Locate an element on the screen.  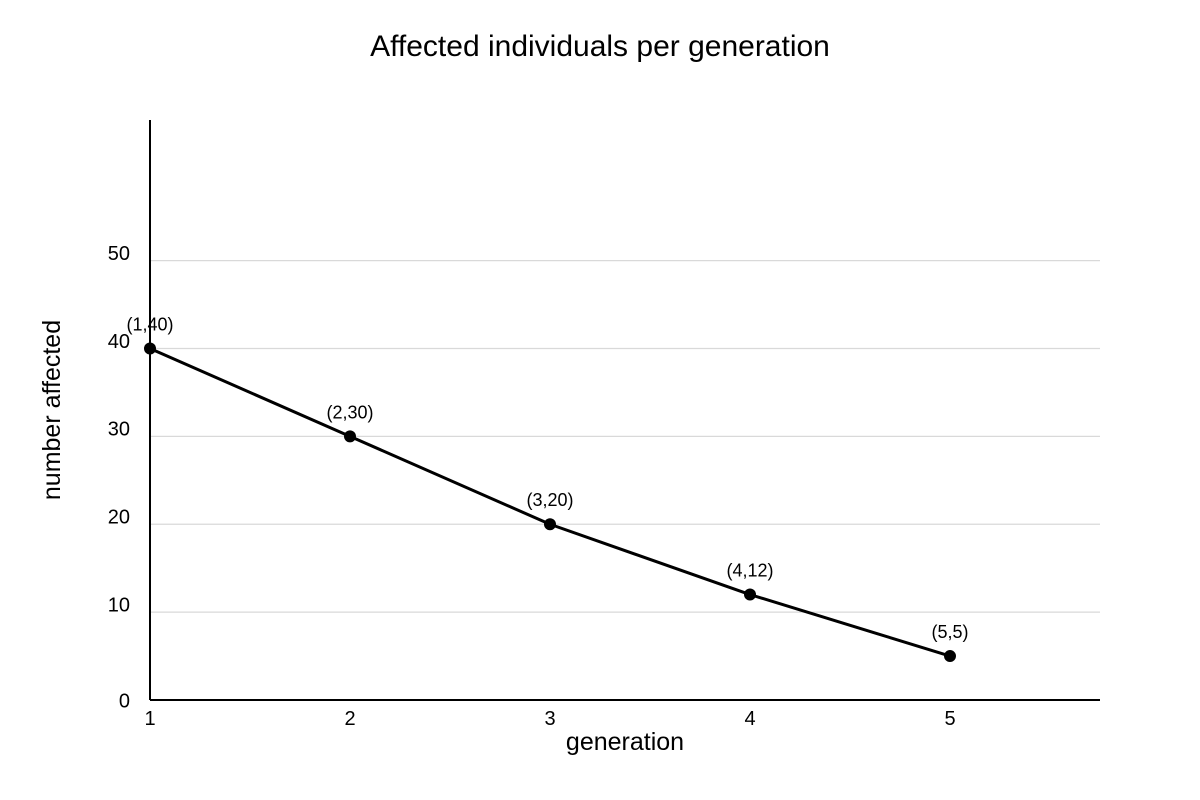
y-tick-label: 20 is located at coordinates (119, 518).